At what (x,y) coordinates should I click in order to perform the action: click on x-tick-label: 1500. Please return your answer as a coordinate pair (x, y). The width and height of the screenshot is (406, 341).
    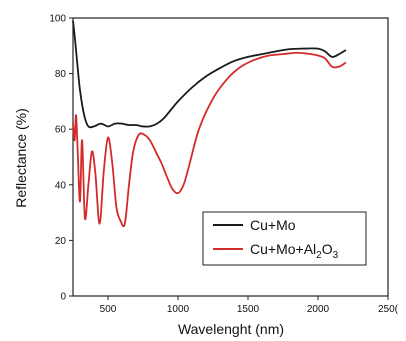
    Looking at the image, I should click on (248, 309).